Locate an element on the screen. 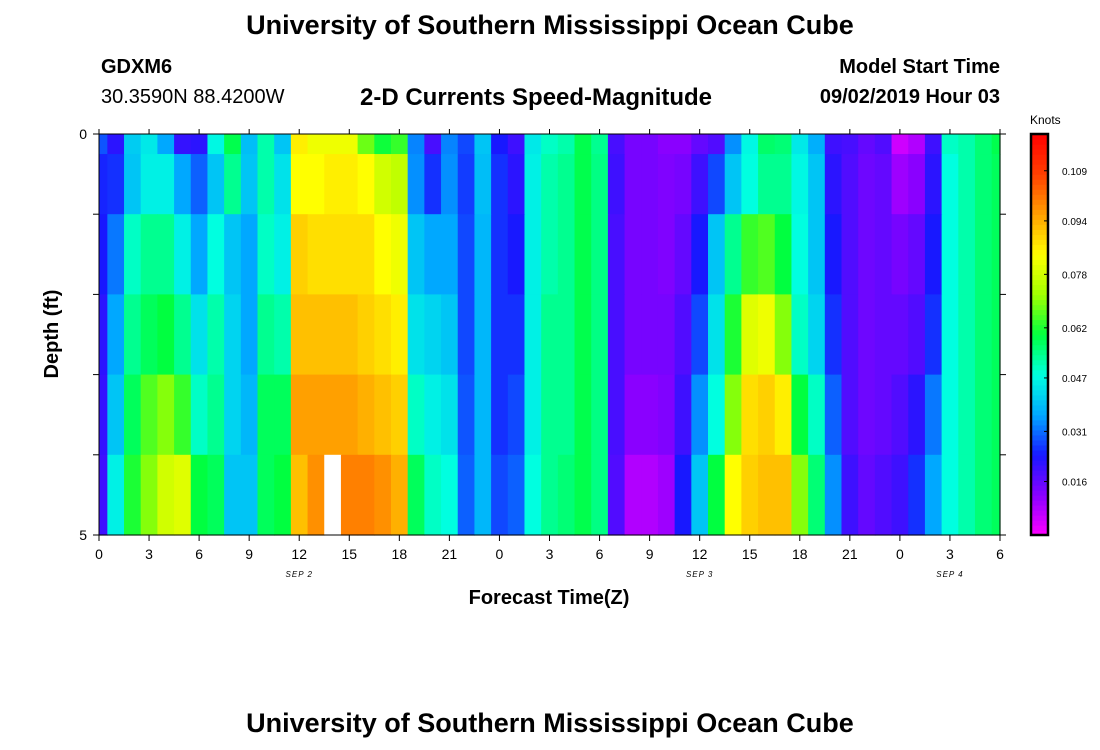 The height and width of the screenshot is (750, 1100). colorbar: 0.016 0.031 0.047 0.062 0.078 0.094 0.109 is located at coordinates (1058, 334).